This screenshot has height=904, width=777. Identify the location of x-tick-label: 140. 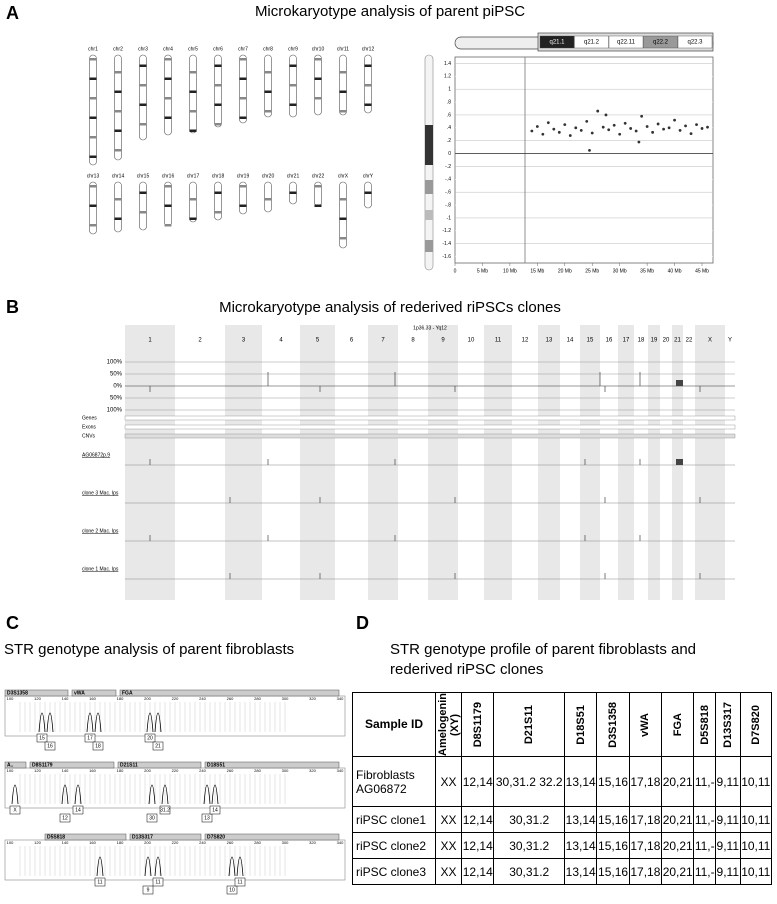
(65, 698).